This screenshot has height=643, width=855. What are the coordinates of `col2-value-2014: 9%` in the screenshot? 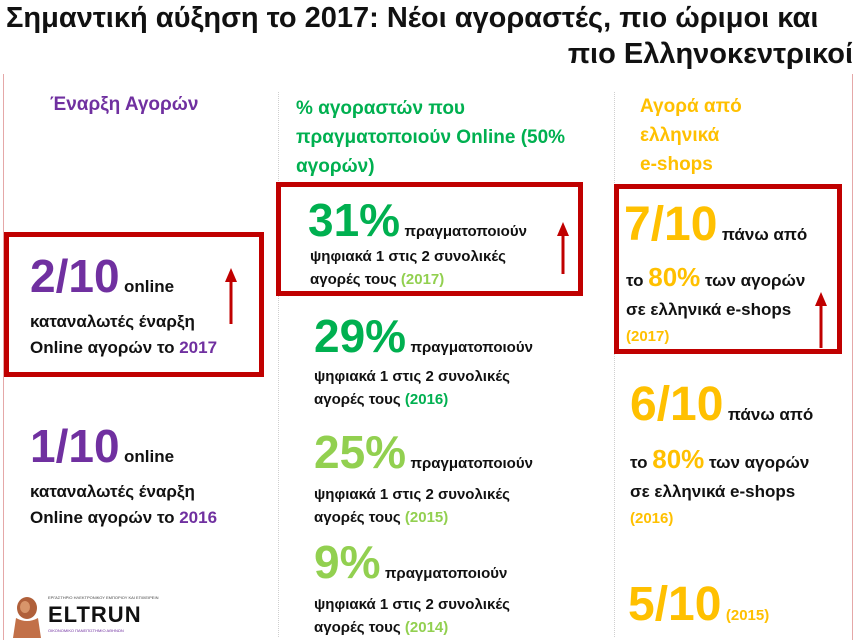 It's located at (347, 562).